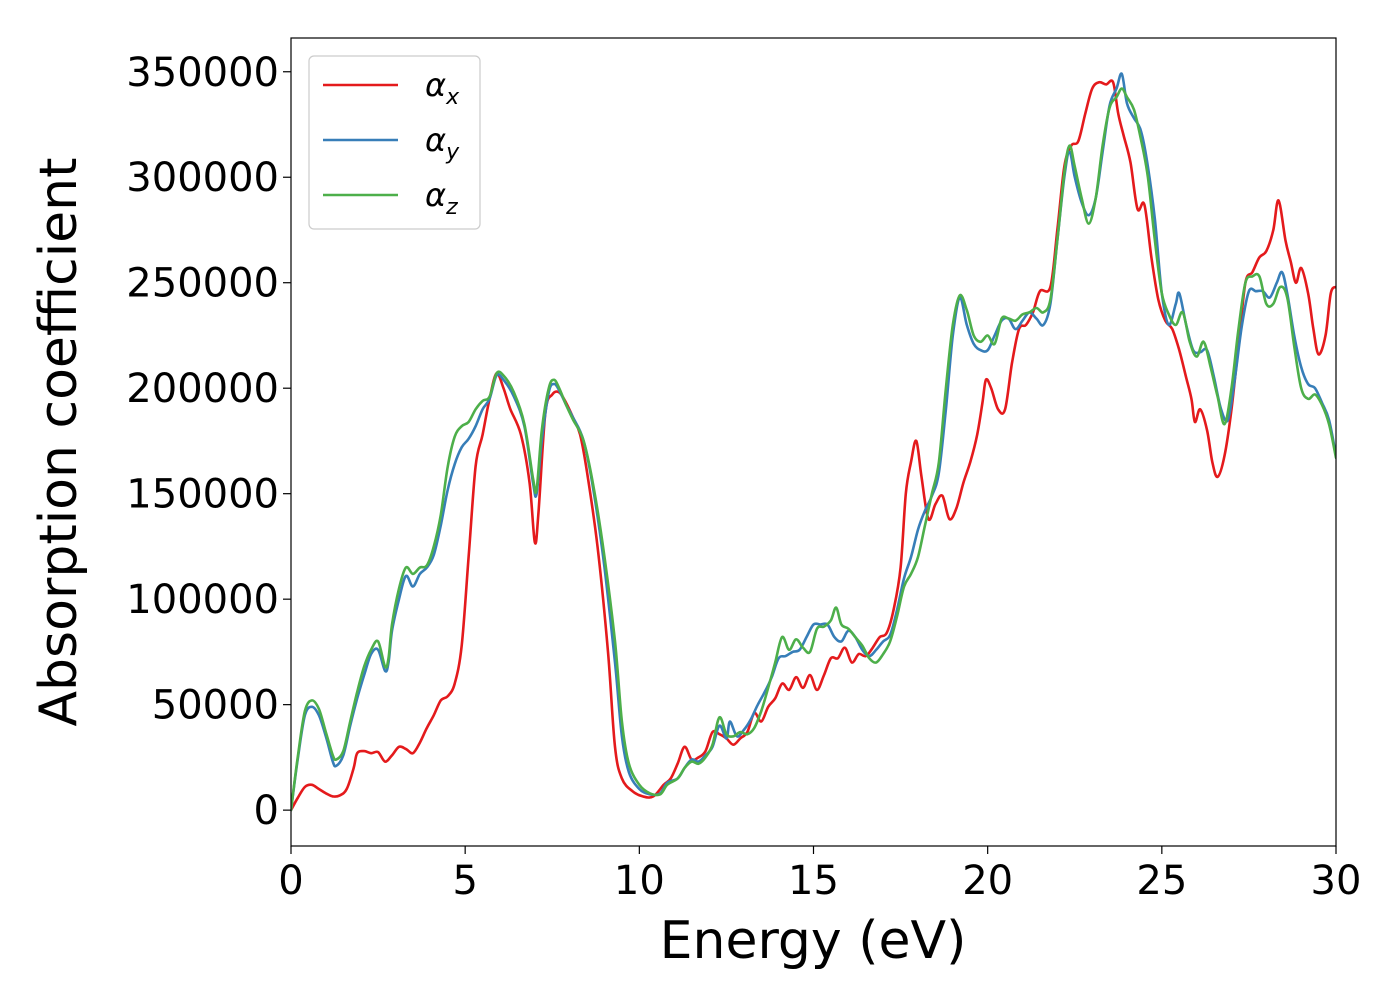 The image size is (1400, 1000). What do you see at coordinates (290, 881) in the screenshot?
I see `x-tick-label: 0` at bounding box center [290, 881].